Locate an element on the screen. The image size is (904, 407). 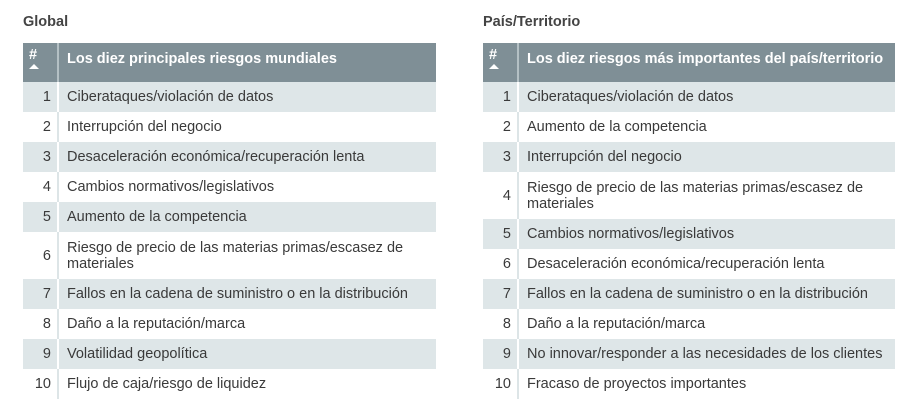
table-row: 4 Cambios normativos/legislativos is located at coordinates (229, 187).